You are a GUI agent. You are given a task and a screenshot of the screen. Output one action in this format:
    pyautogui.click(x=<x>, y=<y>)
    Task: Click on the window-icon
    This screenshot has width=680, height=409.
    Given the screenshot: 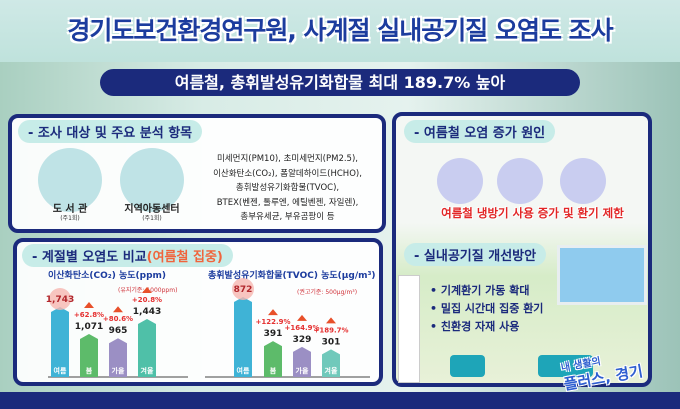 What is the action you would take?
    pyautogui.click(x=583, y=181)
    